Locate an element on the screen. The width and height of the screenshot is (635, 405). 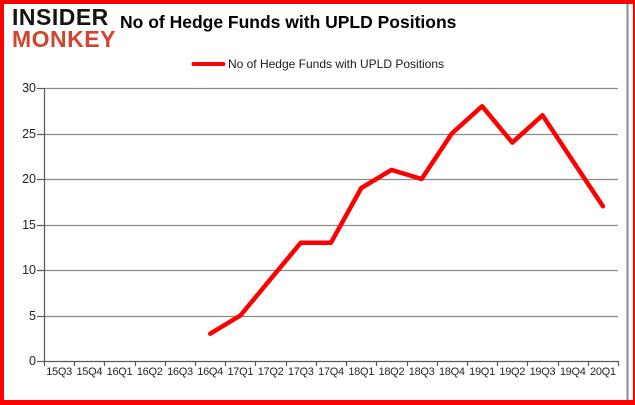
x-axis-tick-label: 15Q4 is located at coordinates (89, 372).